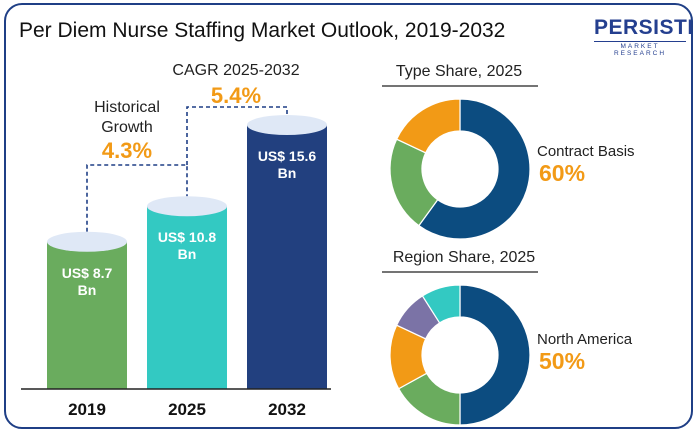 The image size is (700, 435). What do you see at coordinates (287, 164) in the screenshot?
I see `bar-value-label: US$ 15.6 Bn` at bounding box center [287, 164].